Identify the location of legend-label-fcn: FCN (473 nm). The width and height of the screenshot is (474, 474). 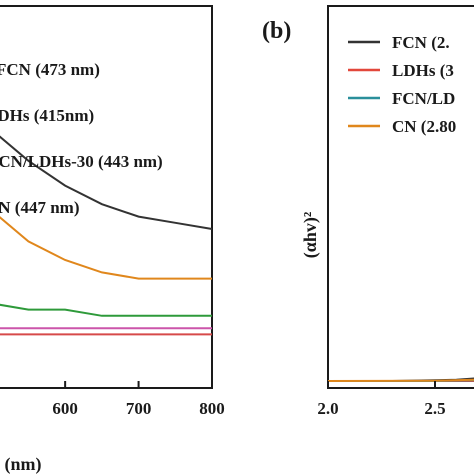
(50, 69).